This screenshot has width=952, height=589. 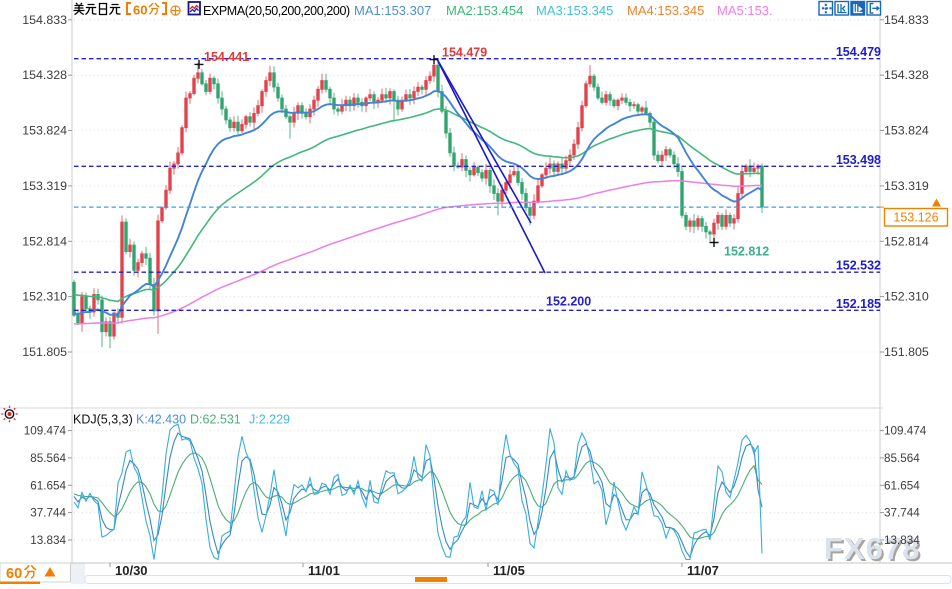 What do you see at coordinates (858, 160) in the screenshot?
I see `svg-text: 153.498` at bounding box center [858, 160].